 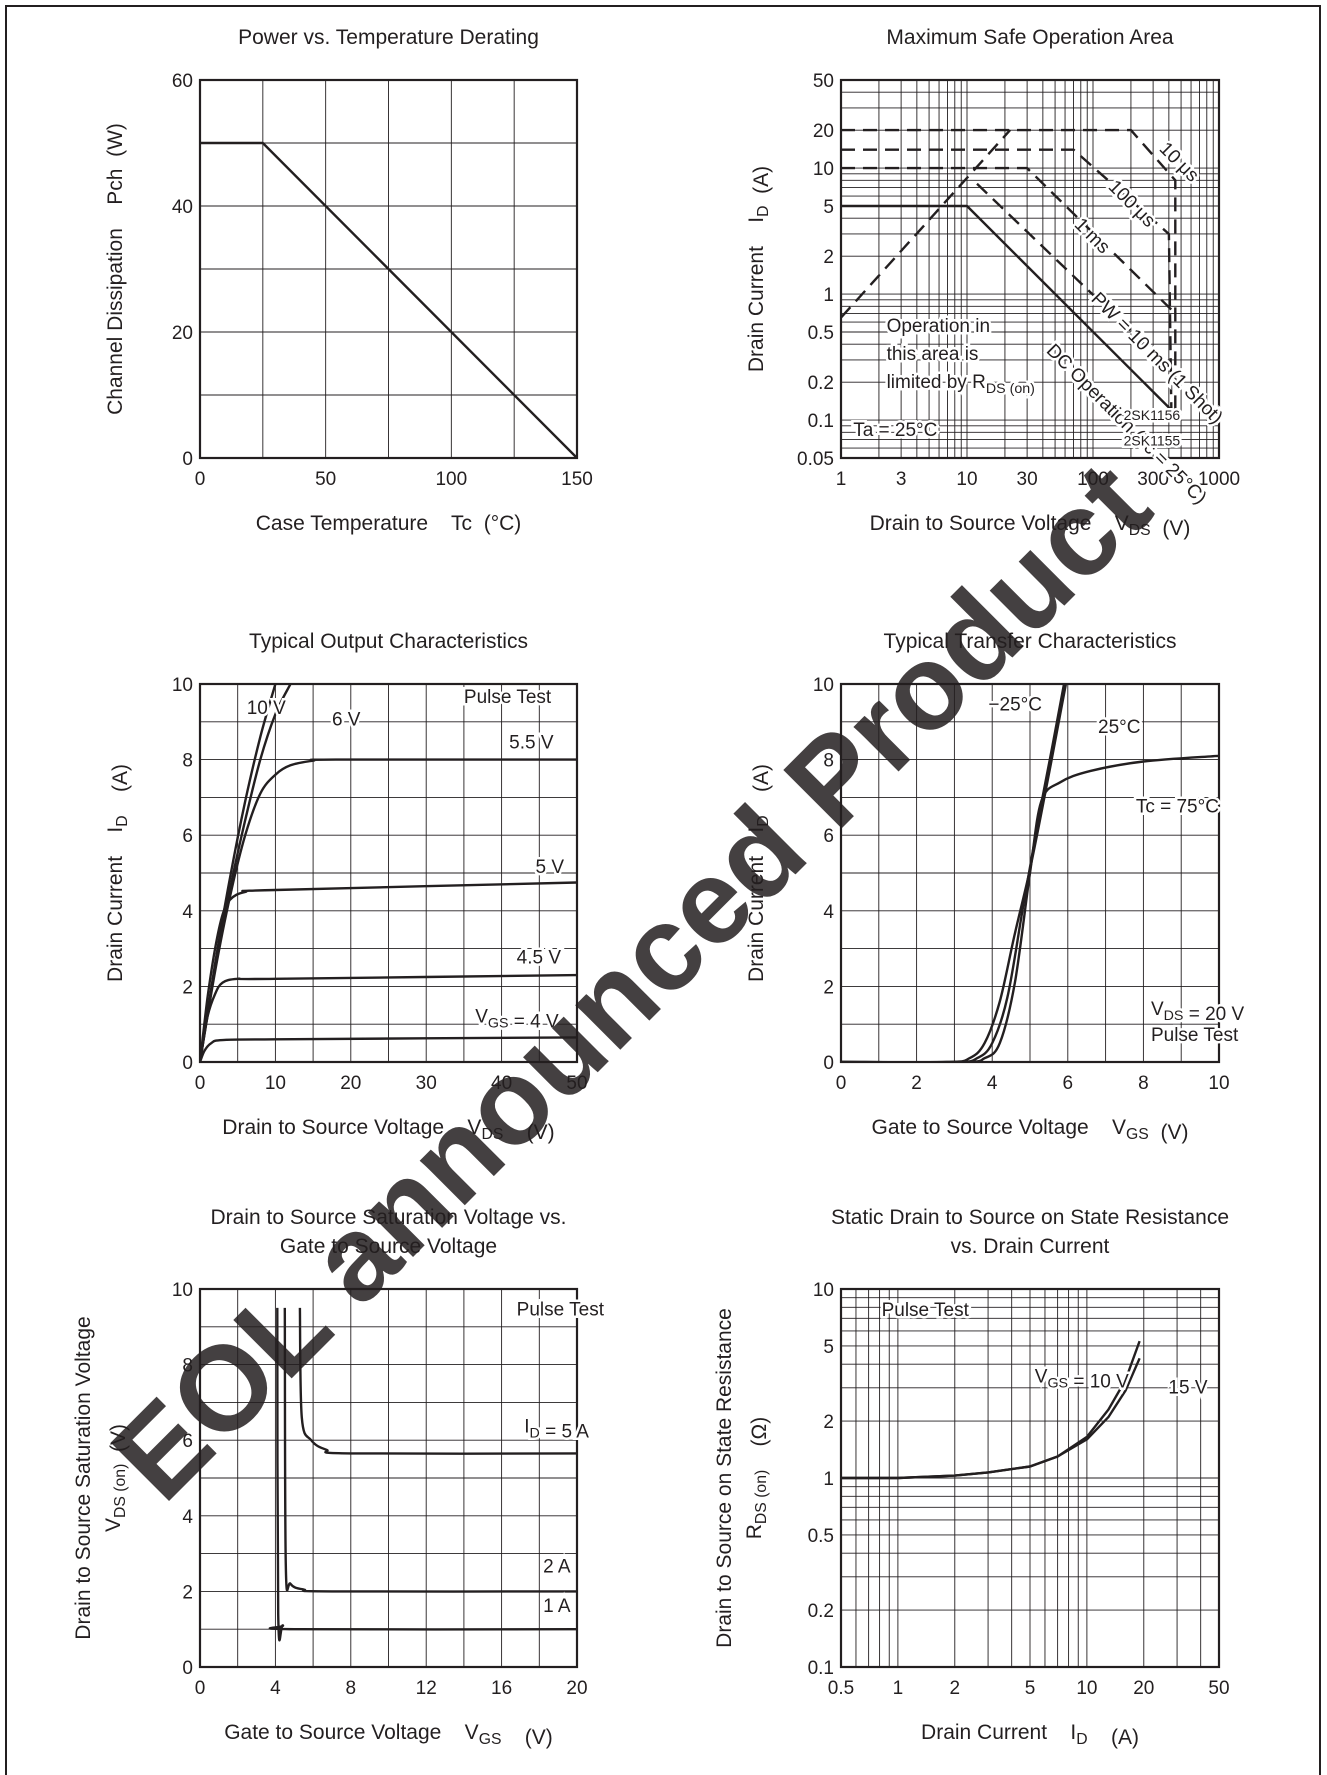 What do you see at coordinates (828, 1479) in the screenshot?
I see `y-tick-label: 1` at bounding box center [828, 1479].